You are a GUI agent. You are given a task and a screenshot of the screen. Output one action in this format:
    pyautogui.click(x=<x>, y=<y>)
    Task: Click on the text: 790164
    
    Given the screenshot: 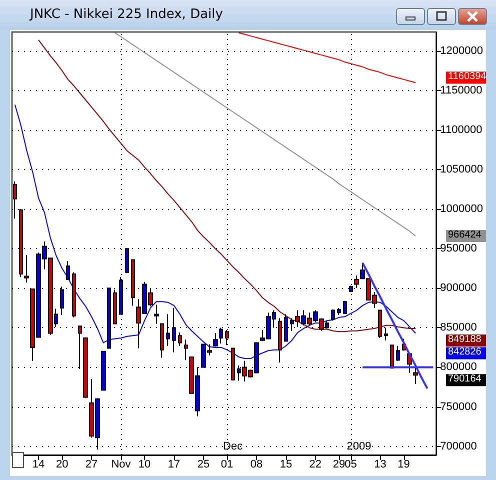 What is the action you would take?
    pyautogui.click(x=465, y=379)
    